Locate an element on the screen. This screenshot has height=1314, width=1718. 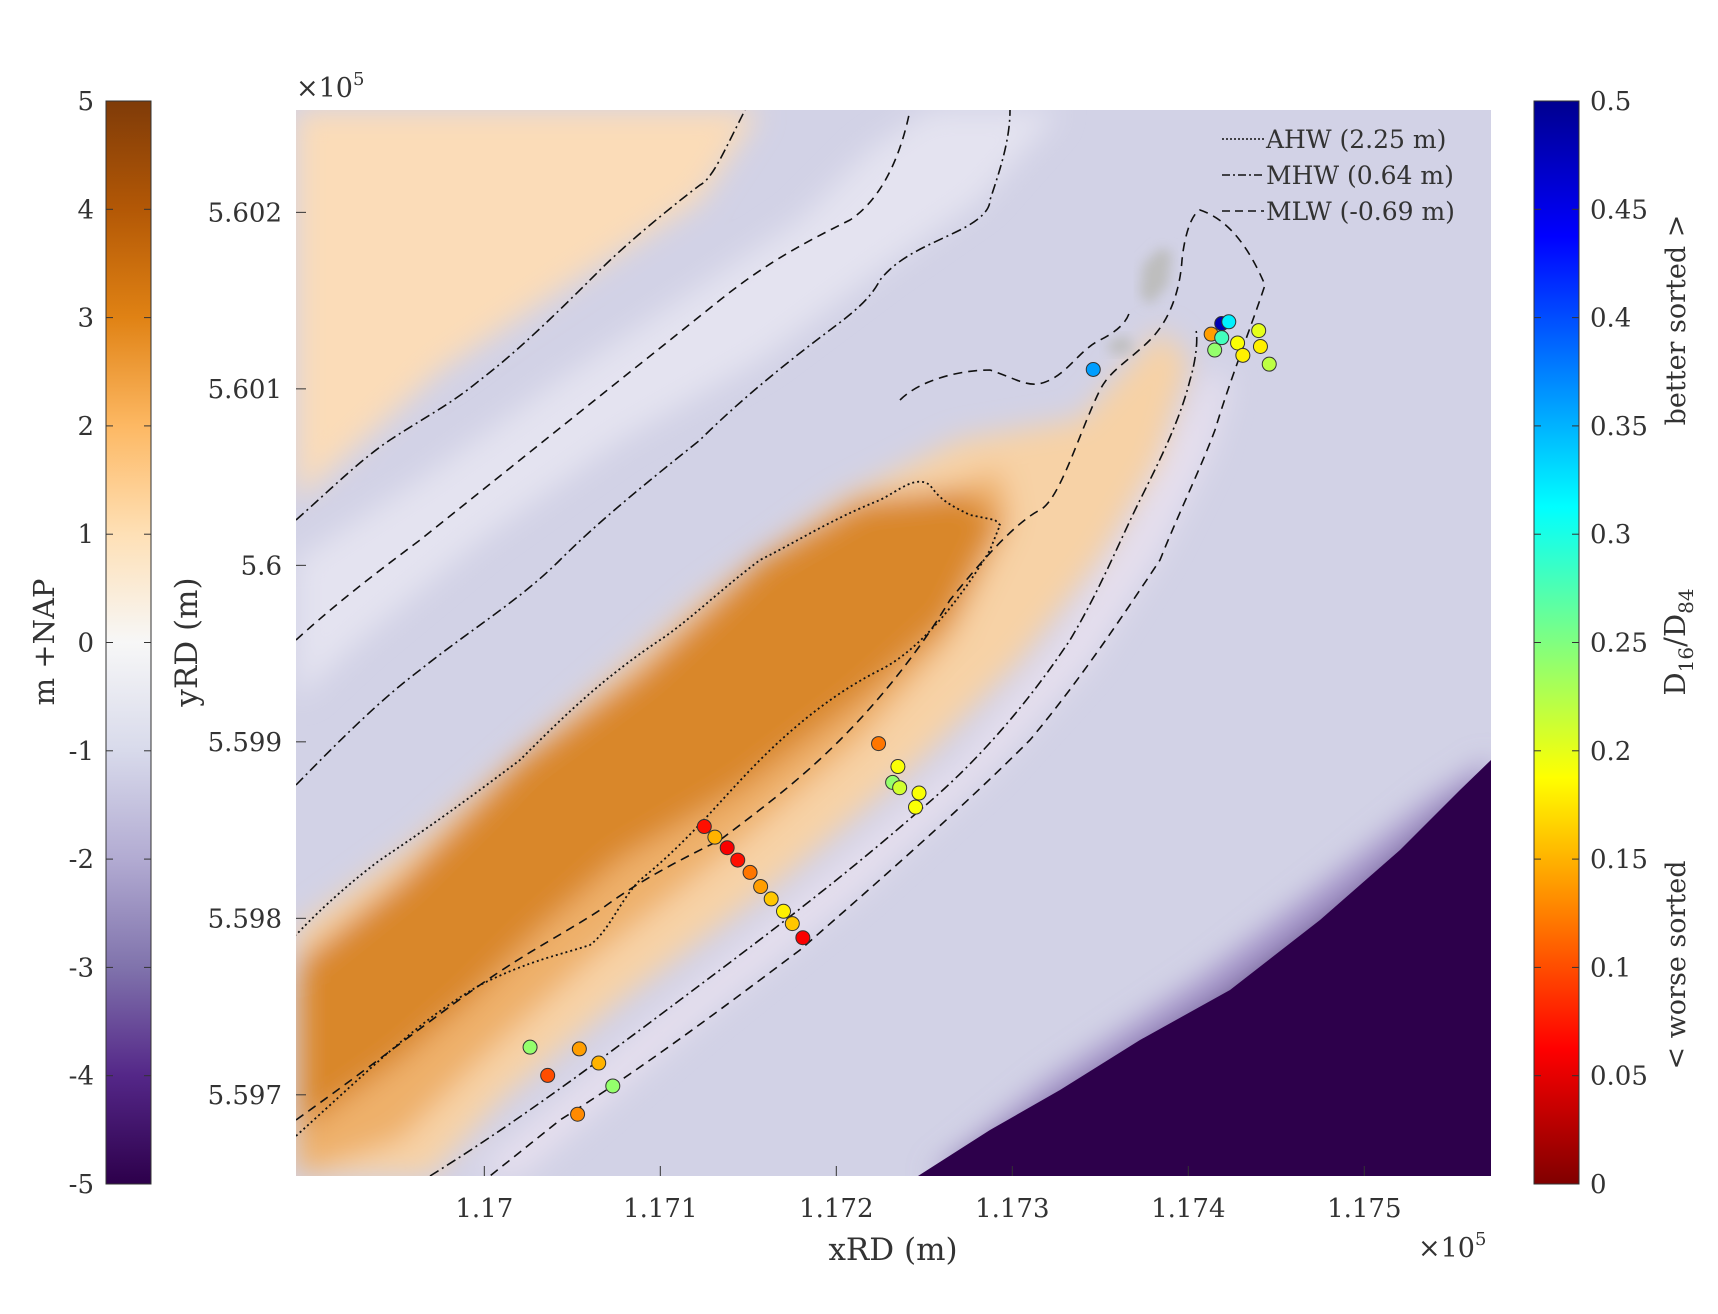
x-tick-label: 1.173 is located at coordinates (1012, 1209).